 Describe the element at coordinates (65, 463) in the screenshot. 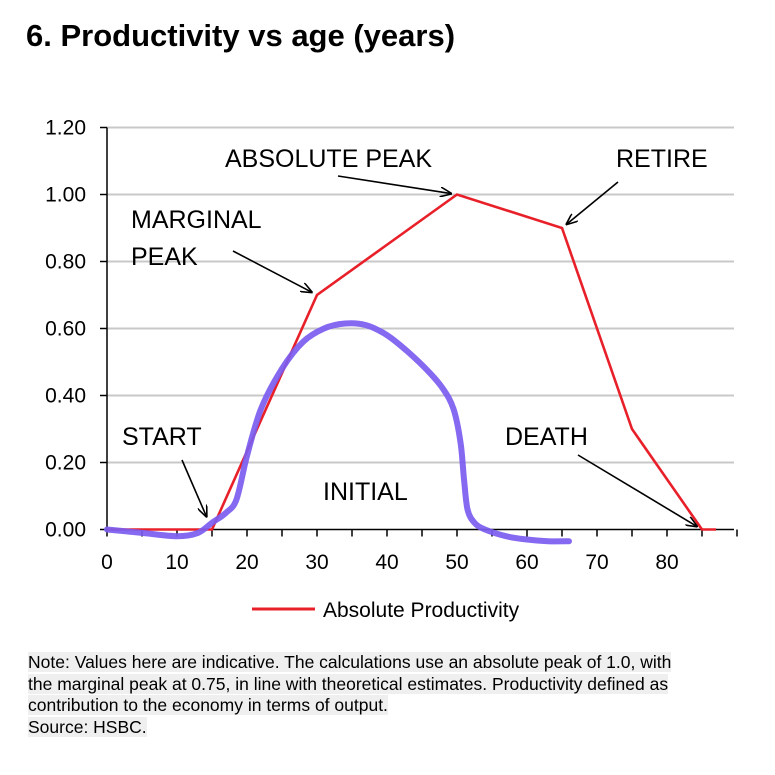

I see `y-tick-label: 0.20` at that location.